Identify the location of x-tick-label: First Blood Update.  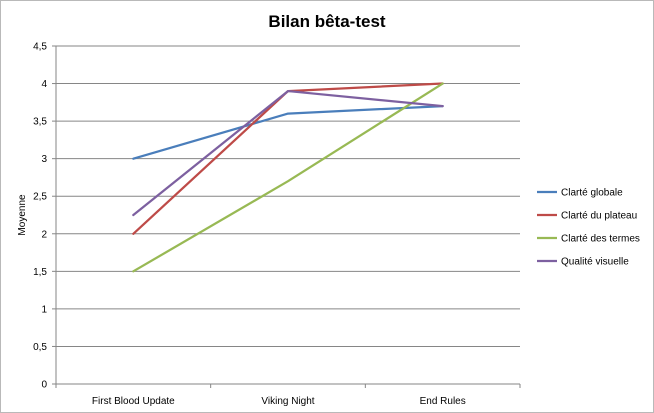
(133, 401).